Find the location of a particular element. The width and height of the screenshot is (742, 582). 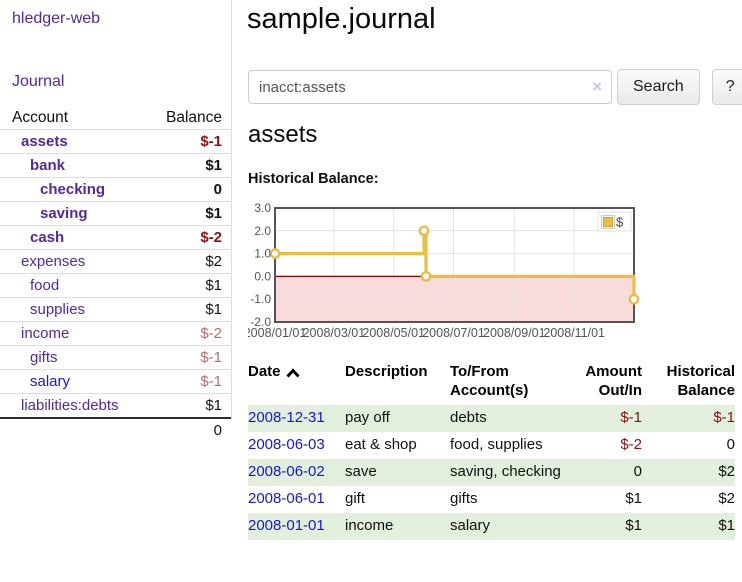

transaction-accounts: food, supplies is located at coordinates (496, 444).